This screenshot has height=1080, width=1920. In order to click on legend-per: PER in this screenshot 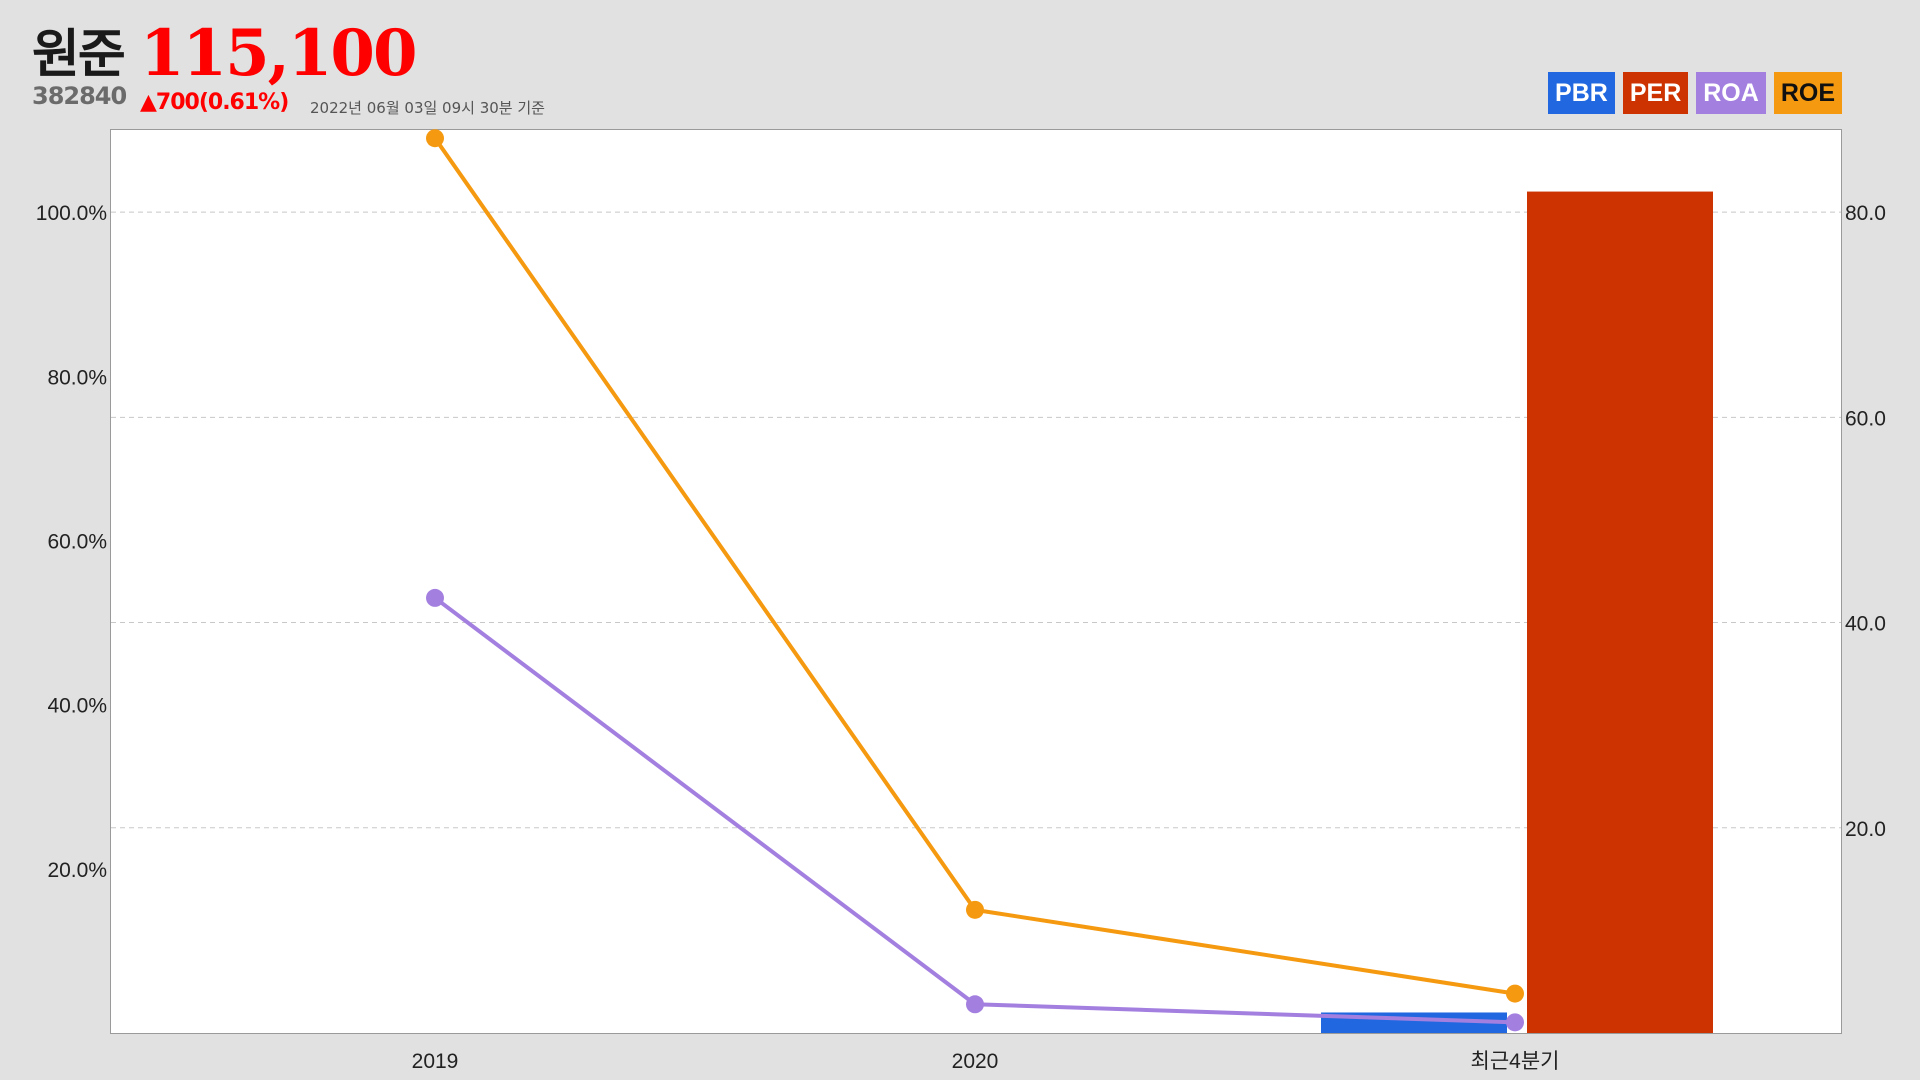, I will do `click(1655, 93)`.